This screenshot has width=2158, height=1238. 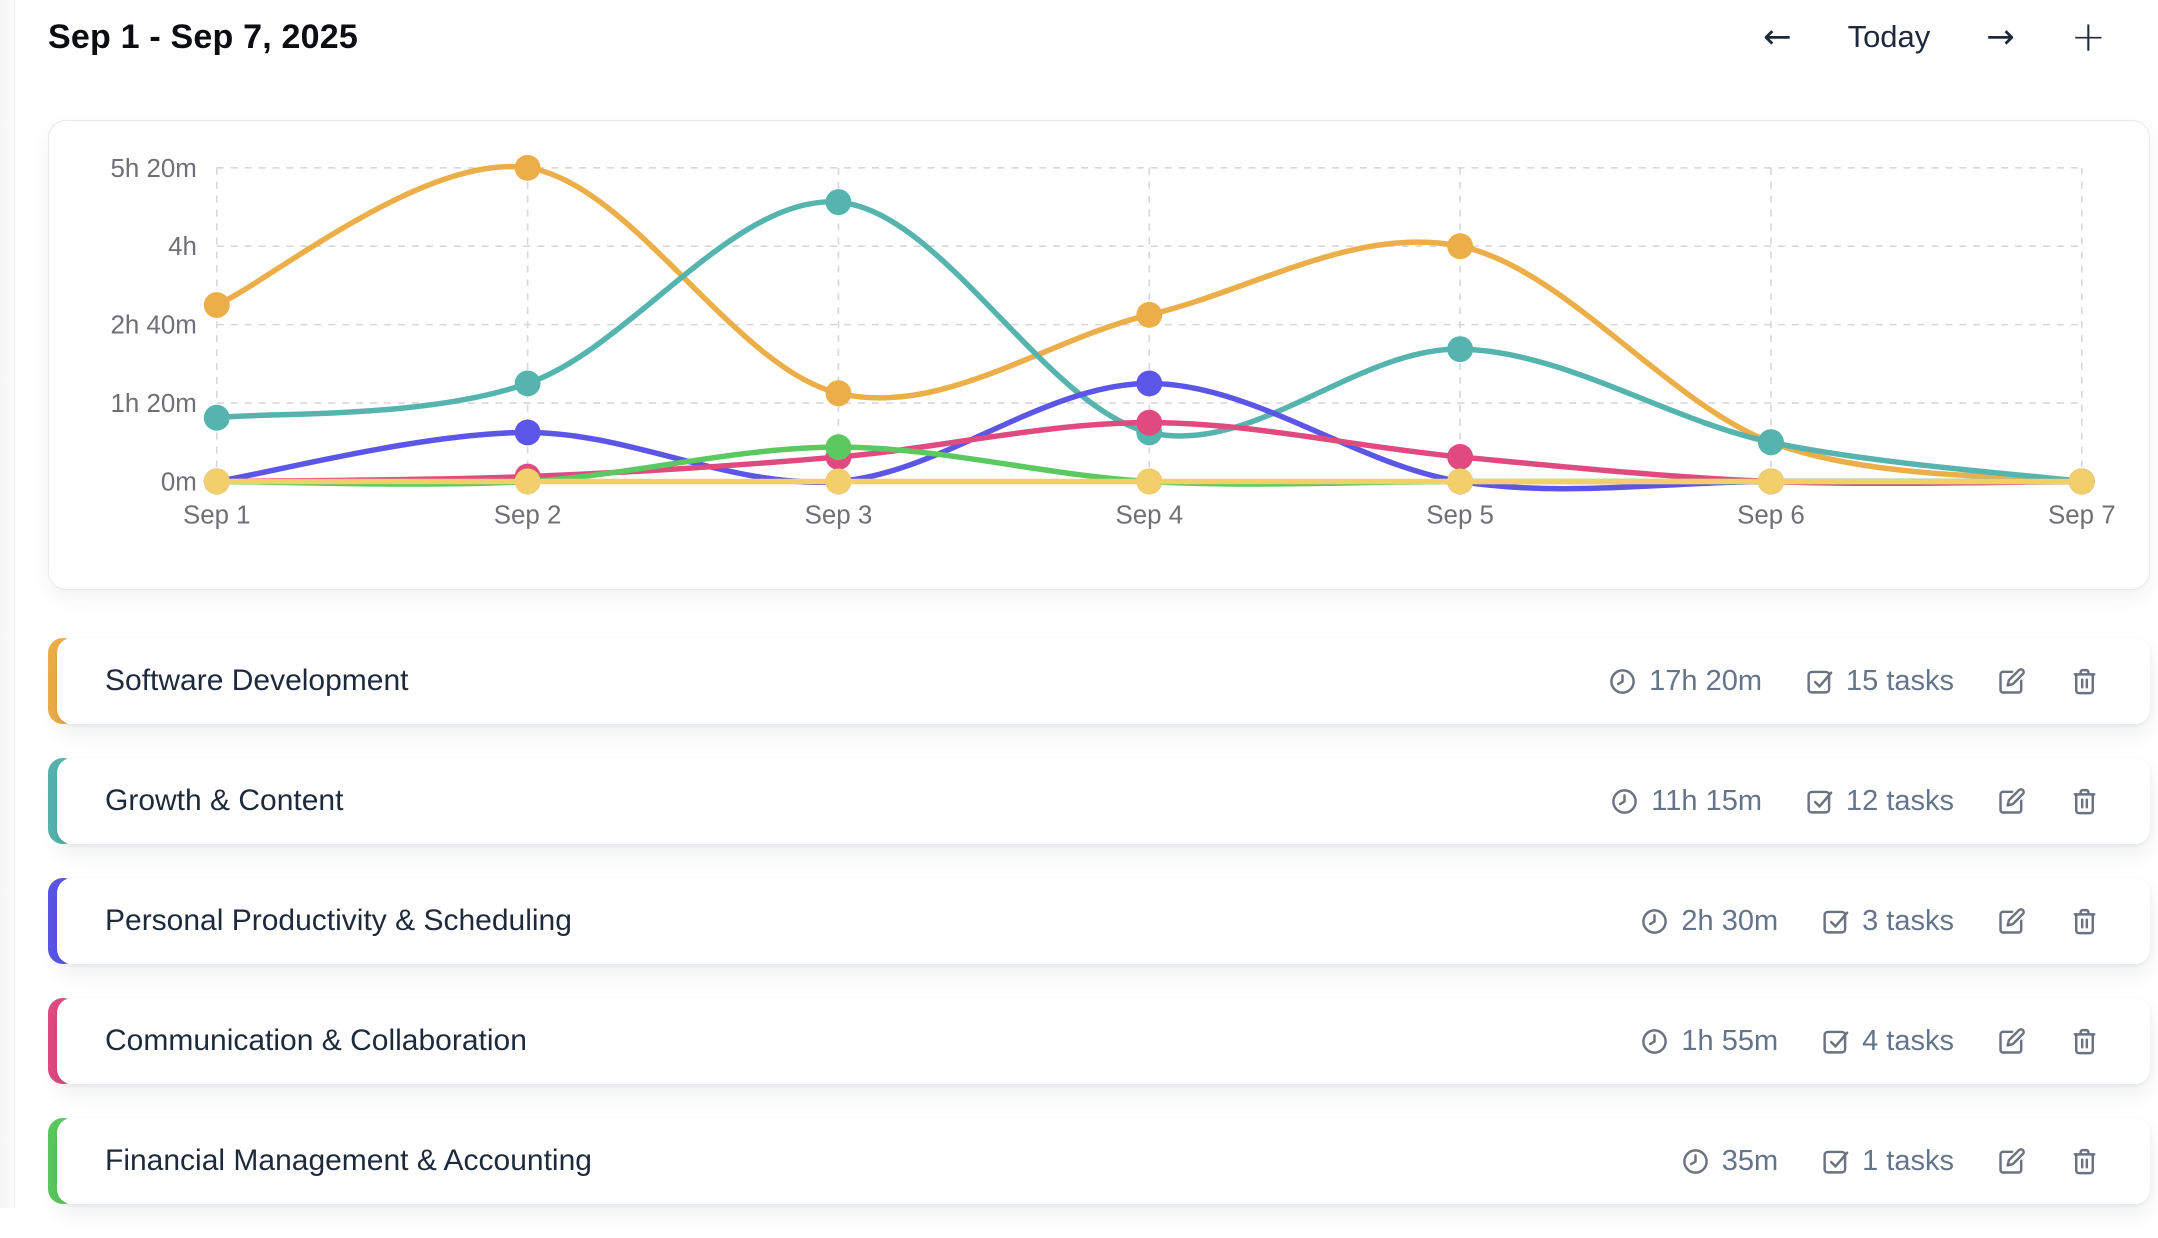 What do you see at coordinates (1099, 681) in the screenshot?
I see `category-card: Software Development 17h 20m 15 tasks` at bounding box center [1099, 681].